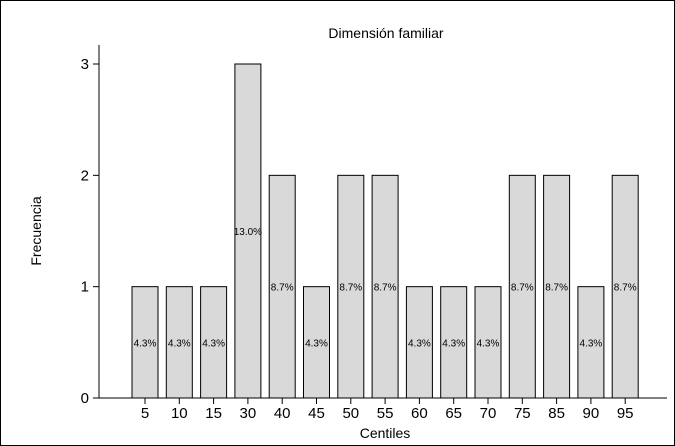 The height and width of the screenshot is (446, 675). I want to click on x-tick-label: 65, so click(453, 413).